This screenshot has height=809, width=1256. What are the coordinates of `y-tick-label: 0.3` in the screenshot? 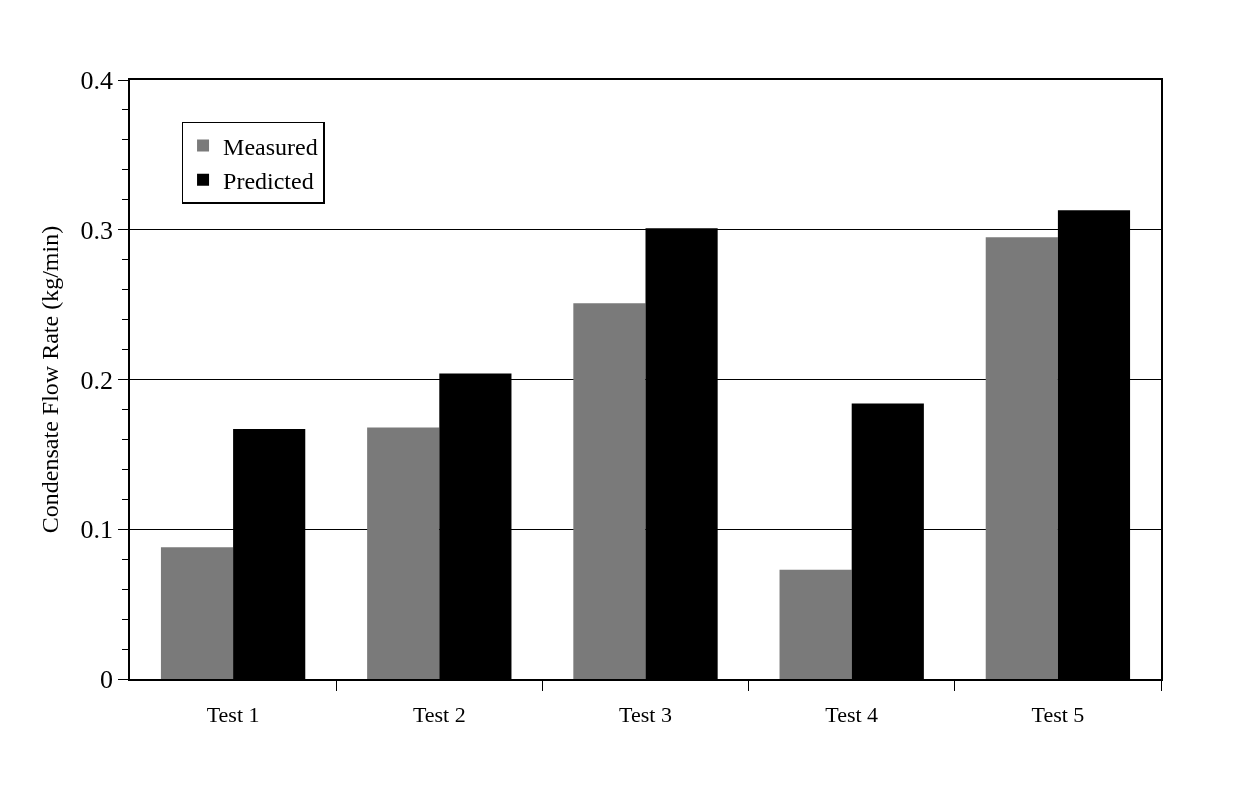 It's located at (97, 230).